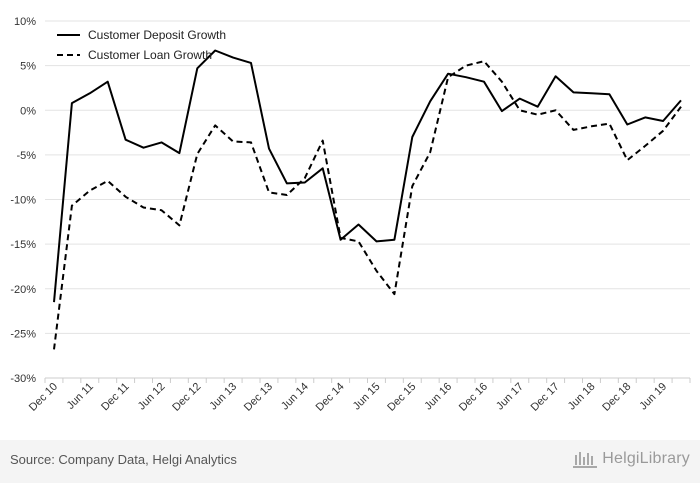 The height and width of the screenshot is (483, 700). Describe the element at coordinates (28, 67) in the screenshot. I see `y-tick-label: 5%` at that location.